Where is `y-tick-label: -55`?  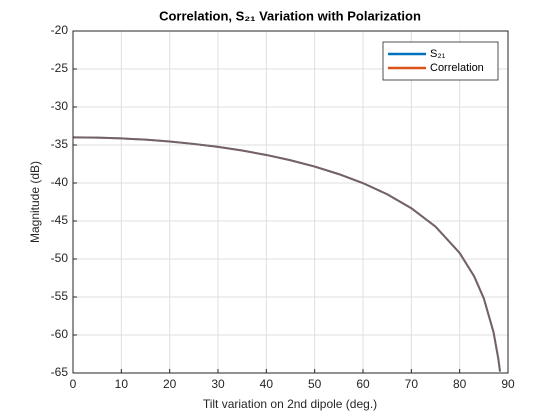 y-tick-label: -55 is located at coordinates (60, 296).